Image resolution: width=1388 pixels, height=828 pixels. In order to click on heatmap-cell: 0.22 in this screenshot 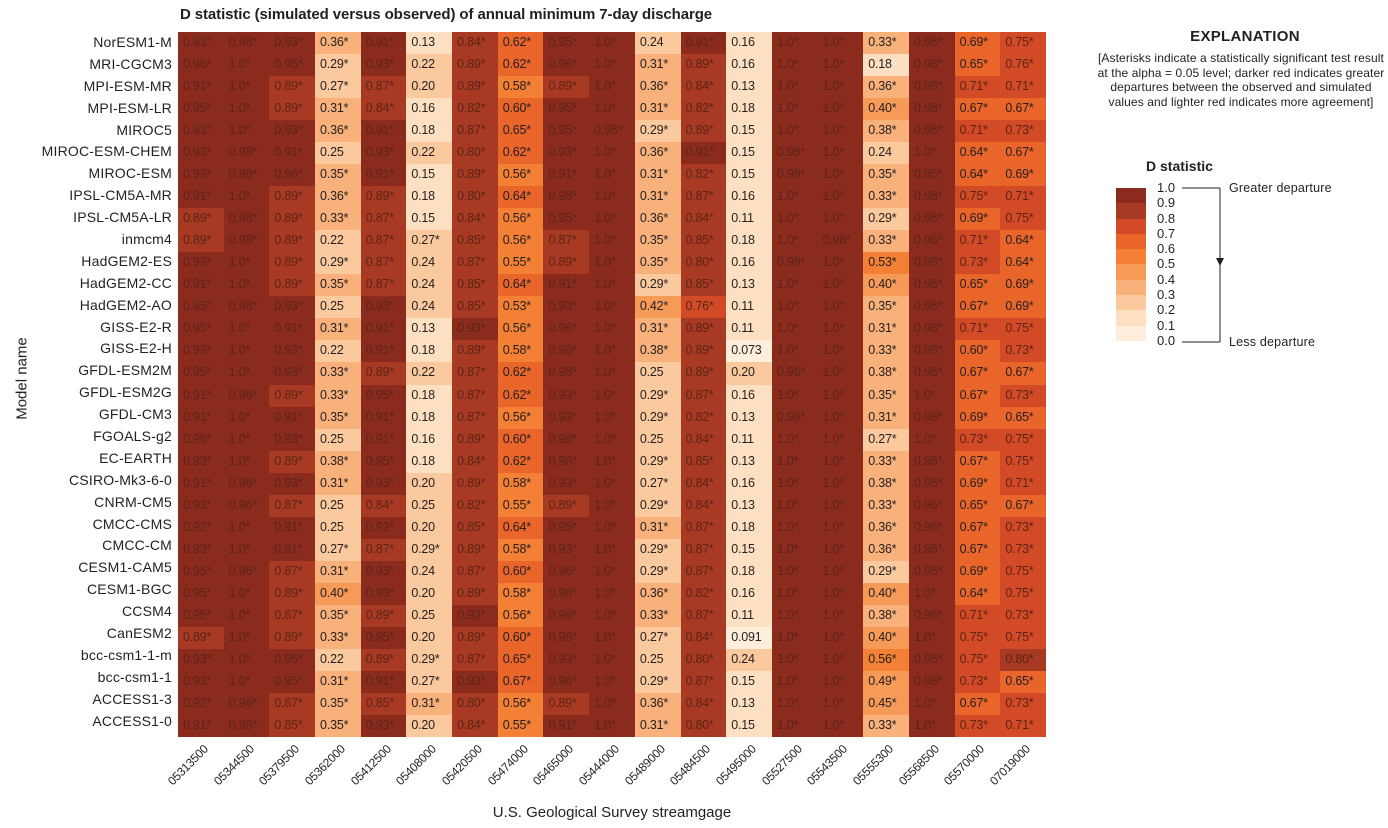, I will do `click(338, 241)`.